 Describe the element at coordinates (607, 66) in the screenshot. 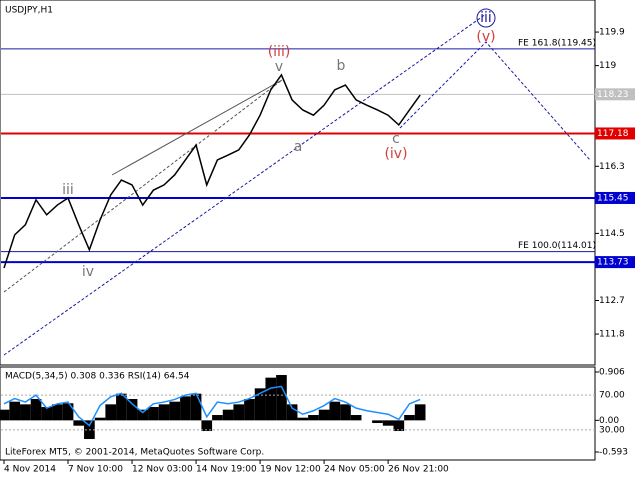

I see `y-tick-label: 119` at that location.